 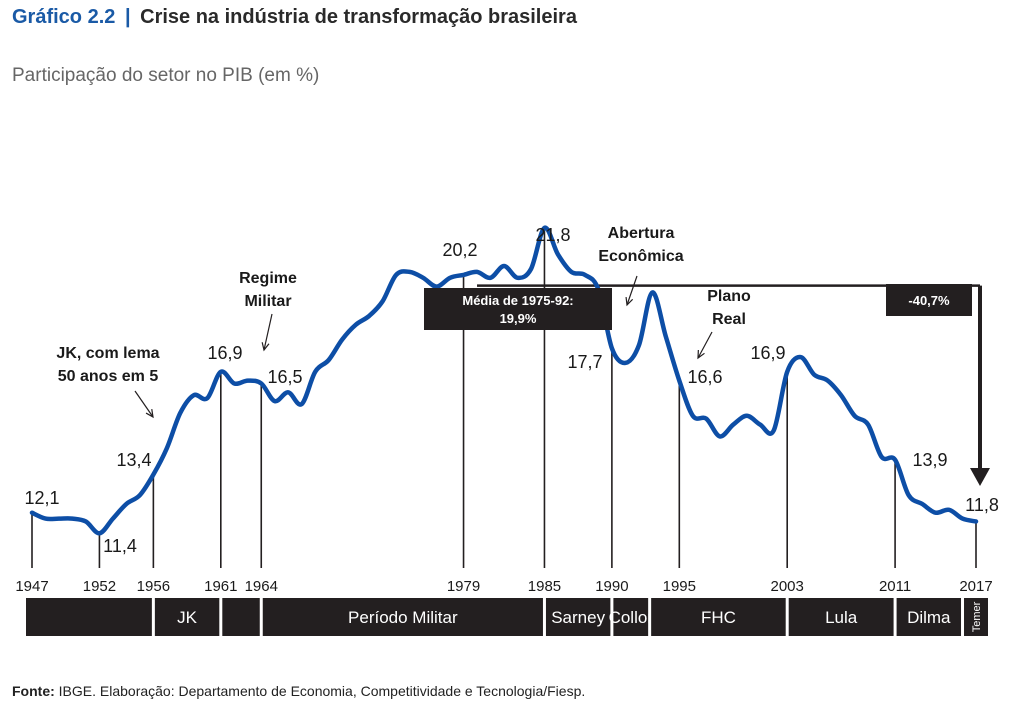 I want to click on drop-arrow-head, so click(x=980, y=477).